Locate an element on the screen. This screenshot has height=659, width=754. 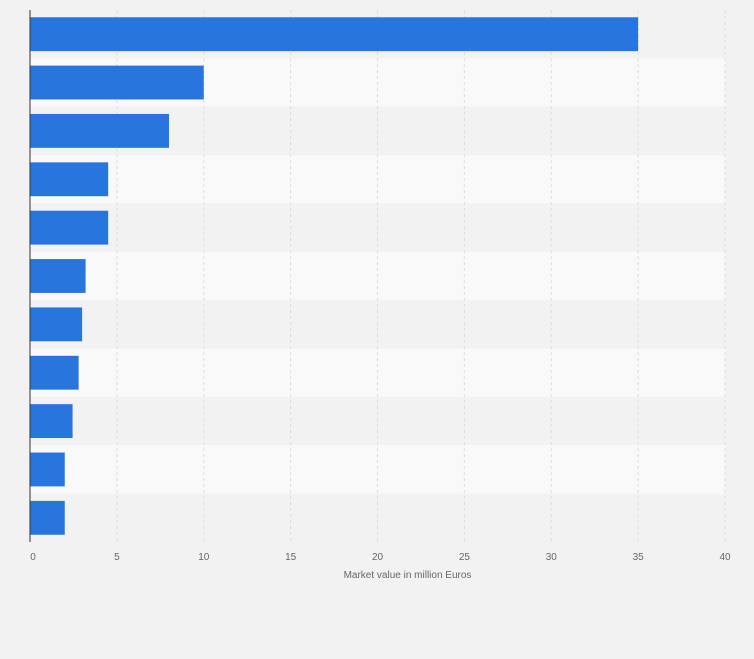
x-axis-title: Market value in million Euros is located at coordinates (408, 575).